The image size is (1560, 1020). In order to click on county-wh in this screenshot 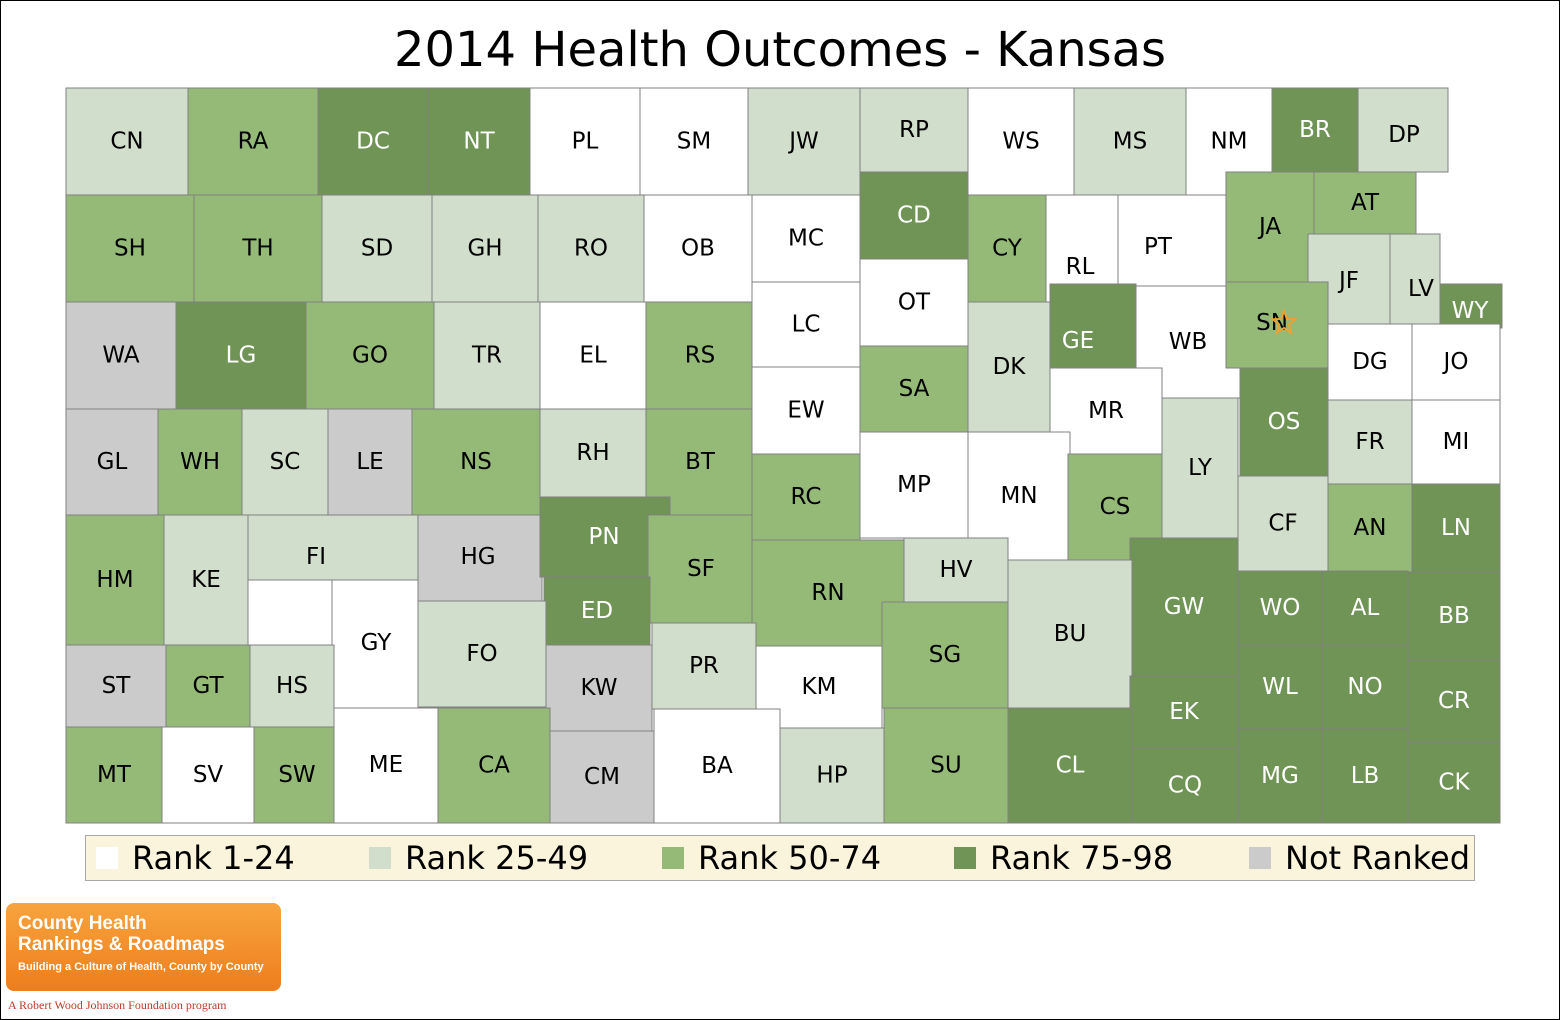, I will do `click(200, 462)`.